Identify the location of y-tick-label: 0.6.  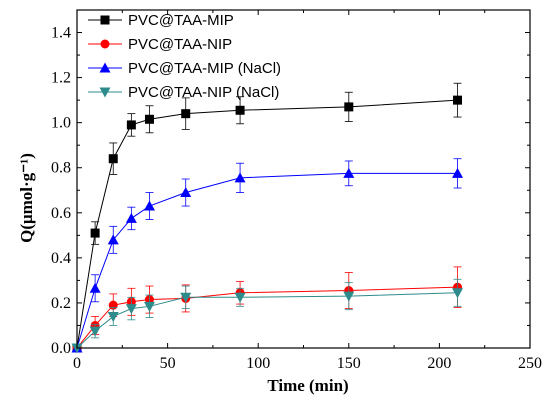
(61, 213).